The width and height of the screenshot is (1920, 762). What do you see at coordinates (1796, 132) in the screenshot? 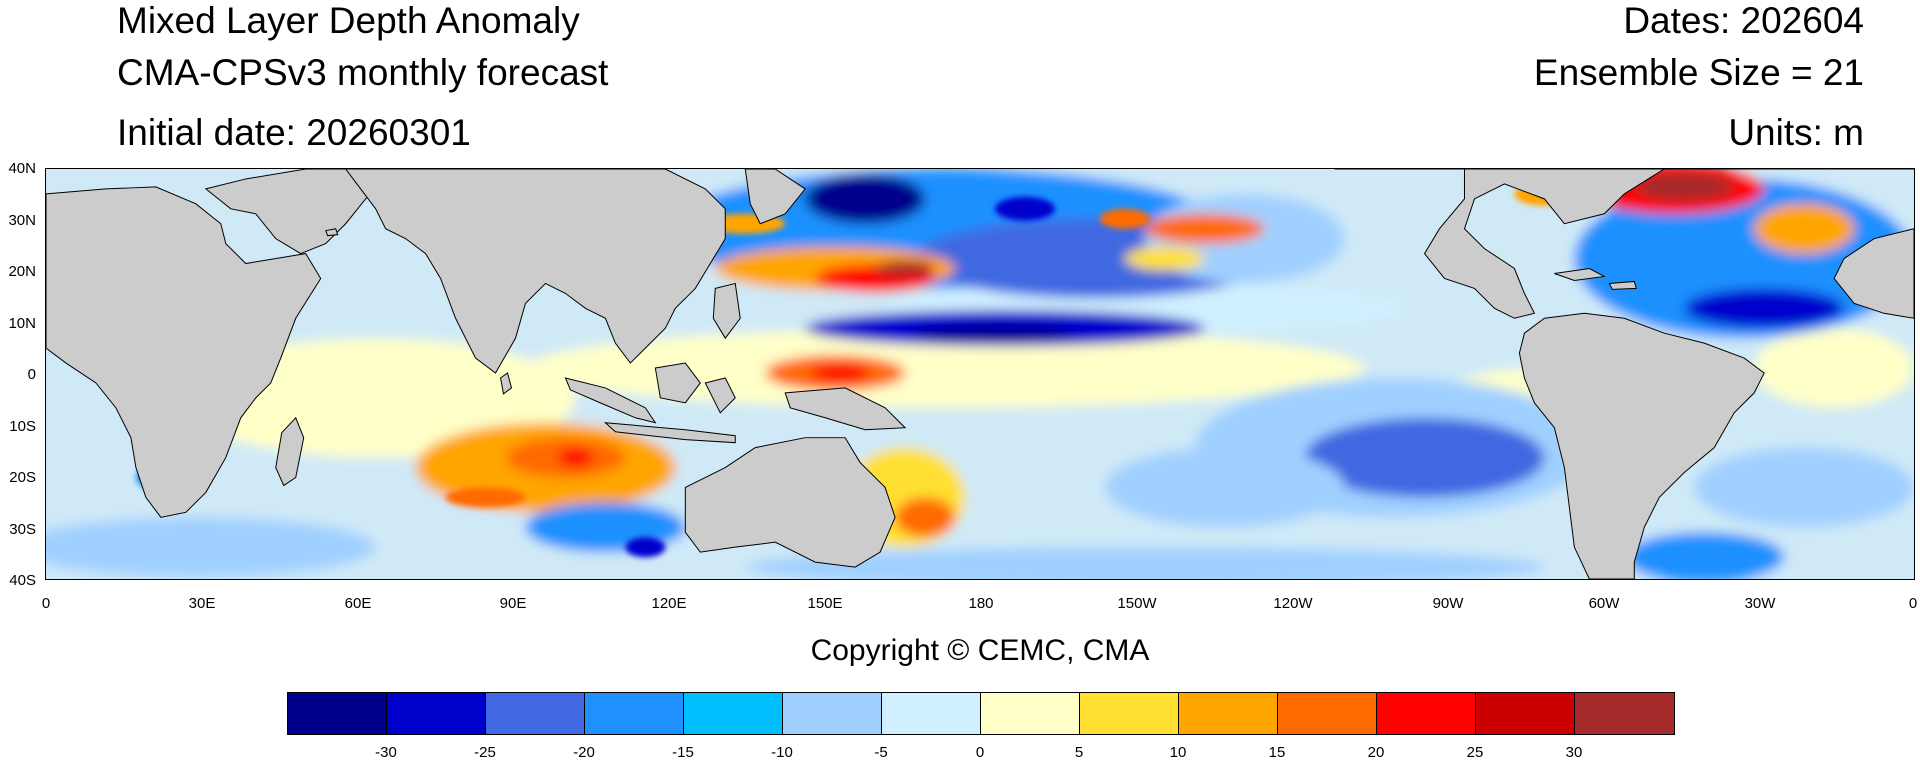
I see `units-label: Units: m` at bounding box center [1796, 132].